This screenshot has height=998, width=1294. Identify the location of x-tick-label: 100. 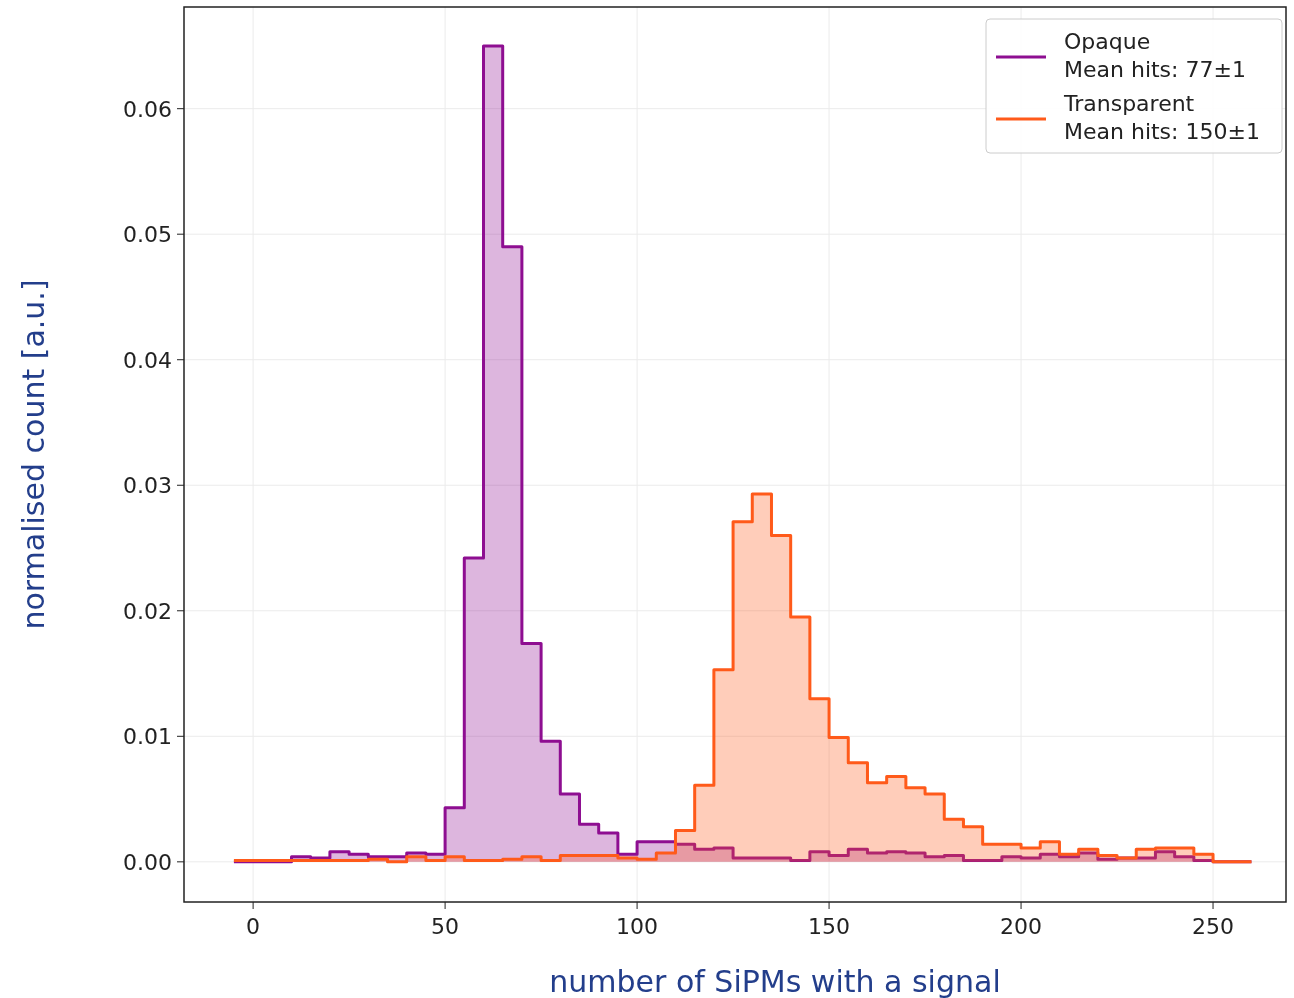
(637, 926).